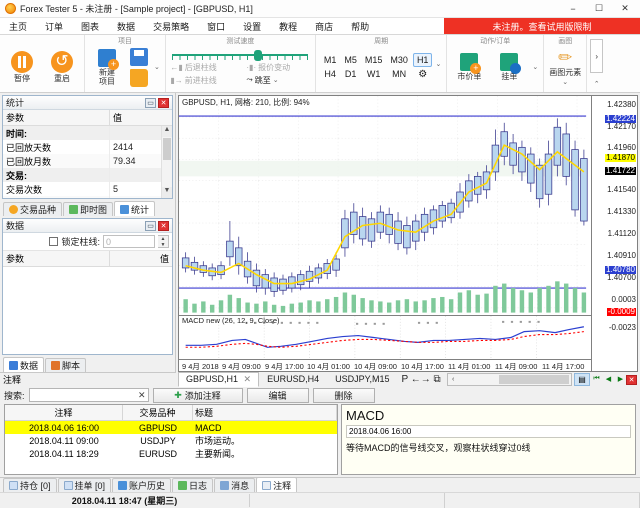  What do you see at coordinates (171, 427) in the screenshot?
I see `table-row: 2018.04.06 16:00 GBPUSD MACD` at bounding box center [171, 427].